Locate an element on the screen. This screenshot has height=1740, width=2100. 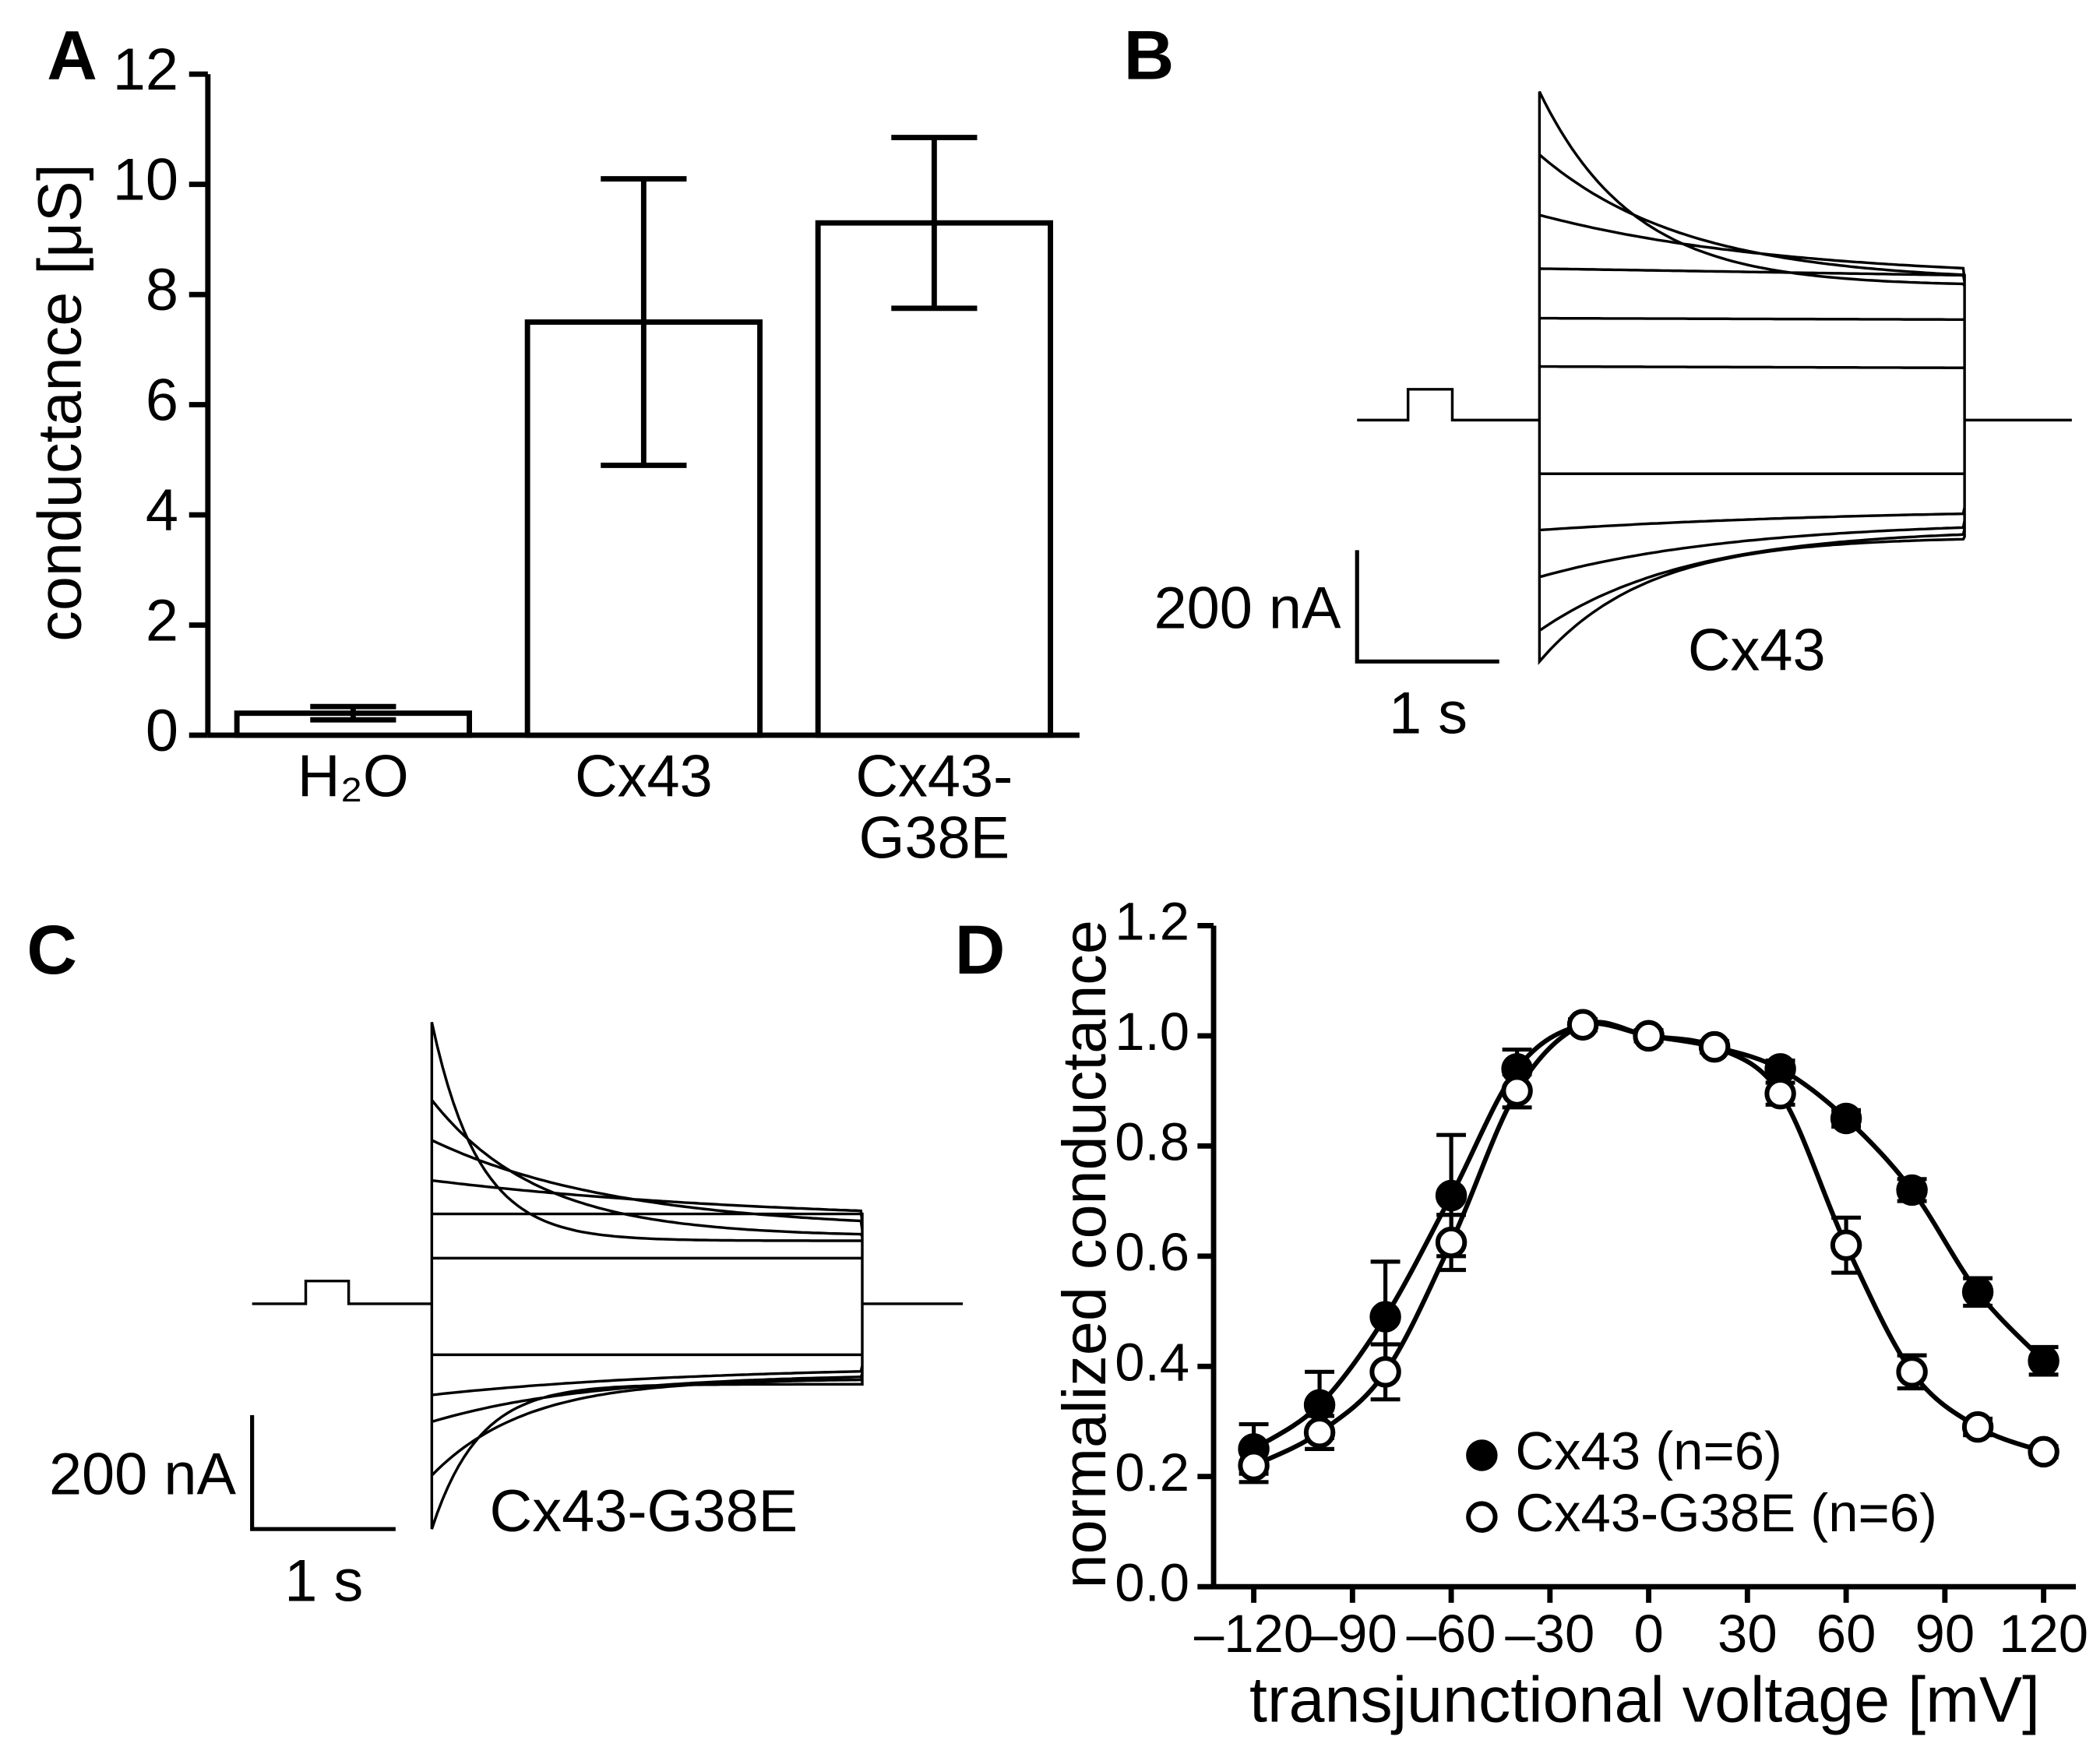
y-tick-label: 12 is located at coordinates (145, 70).